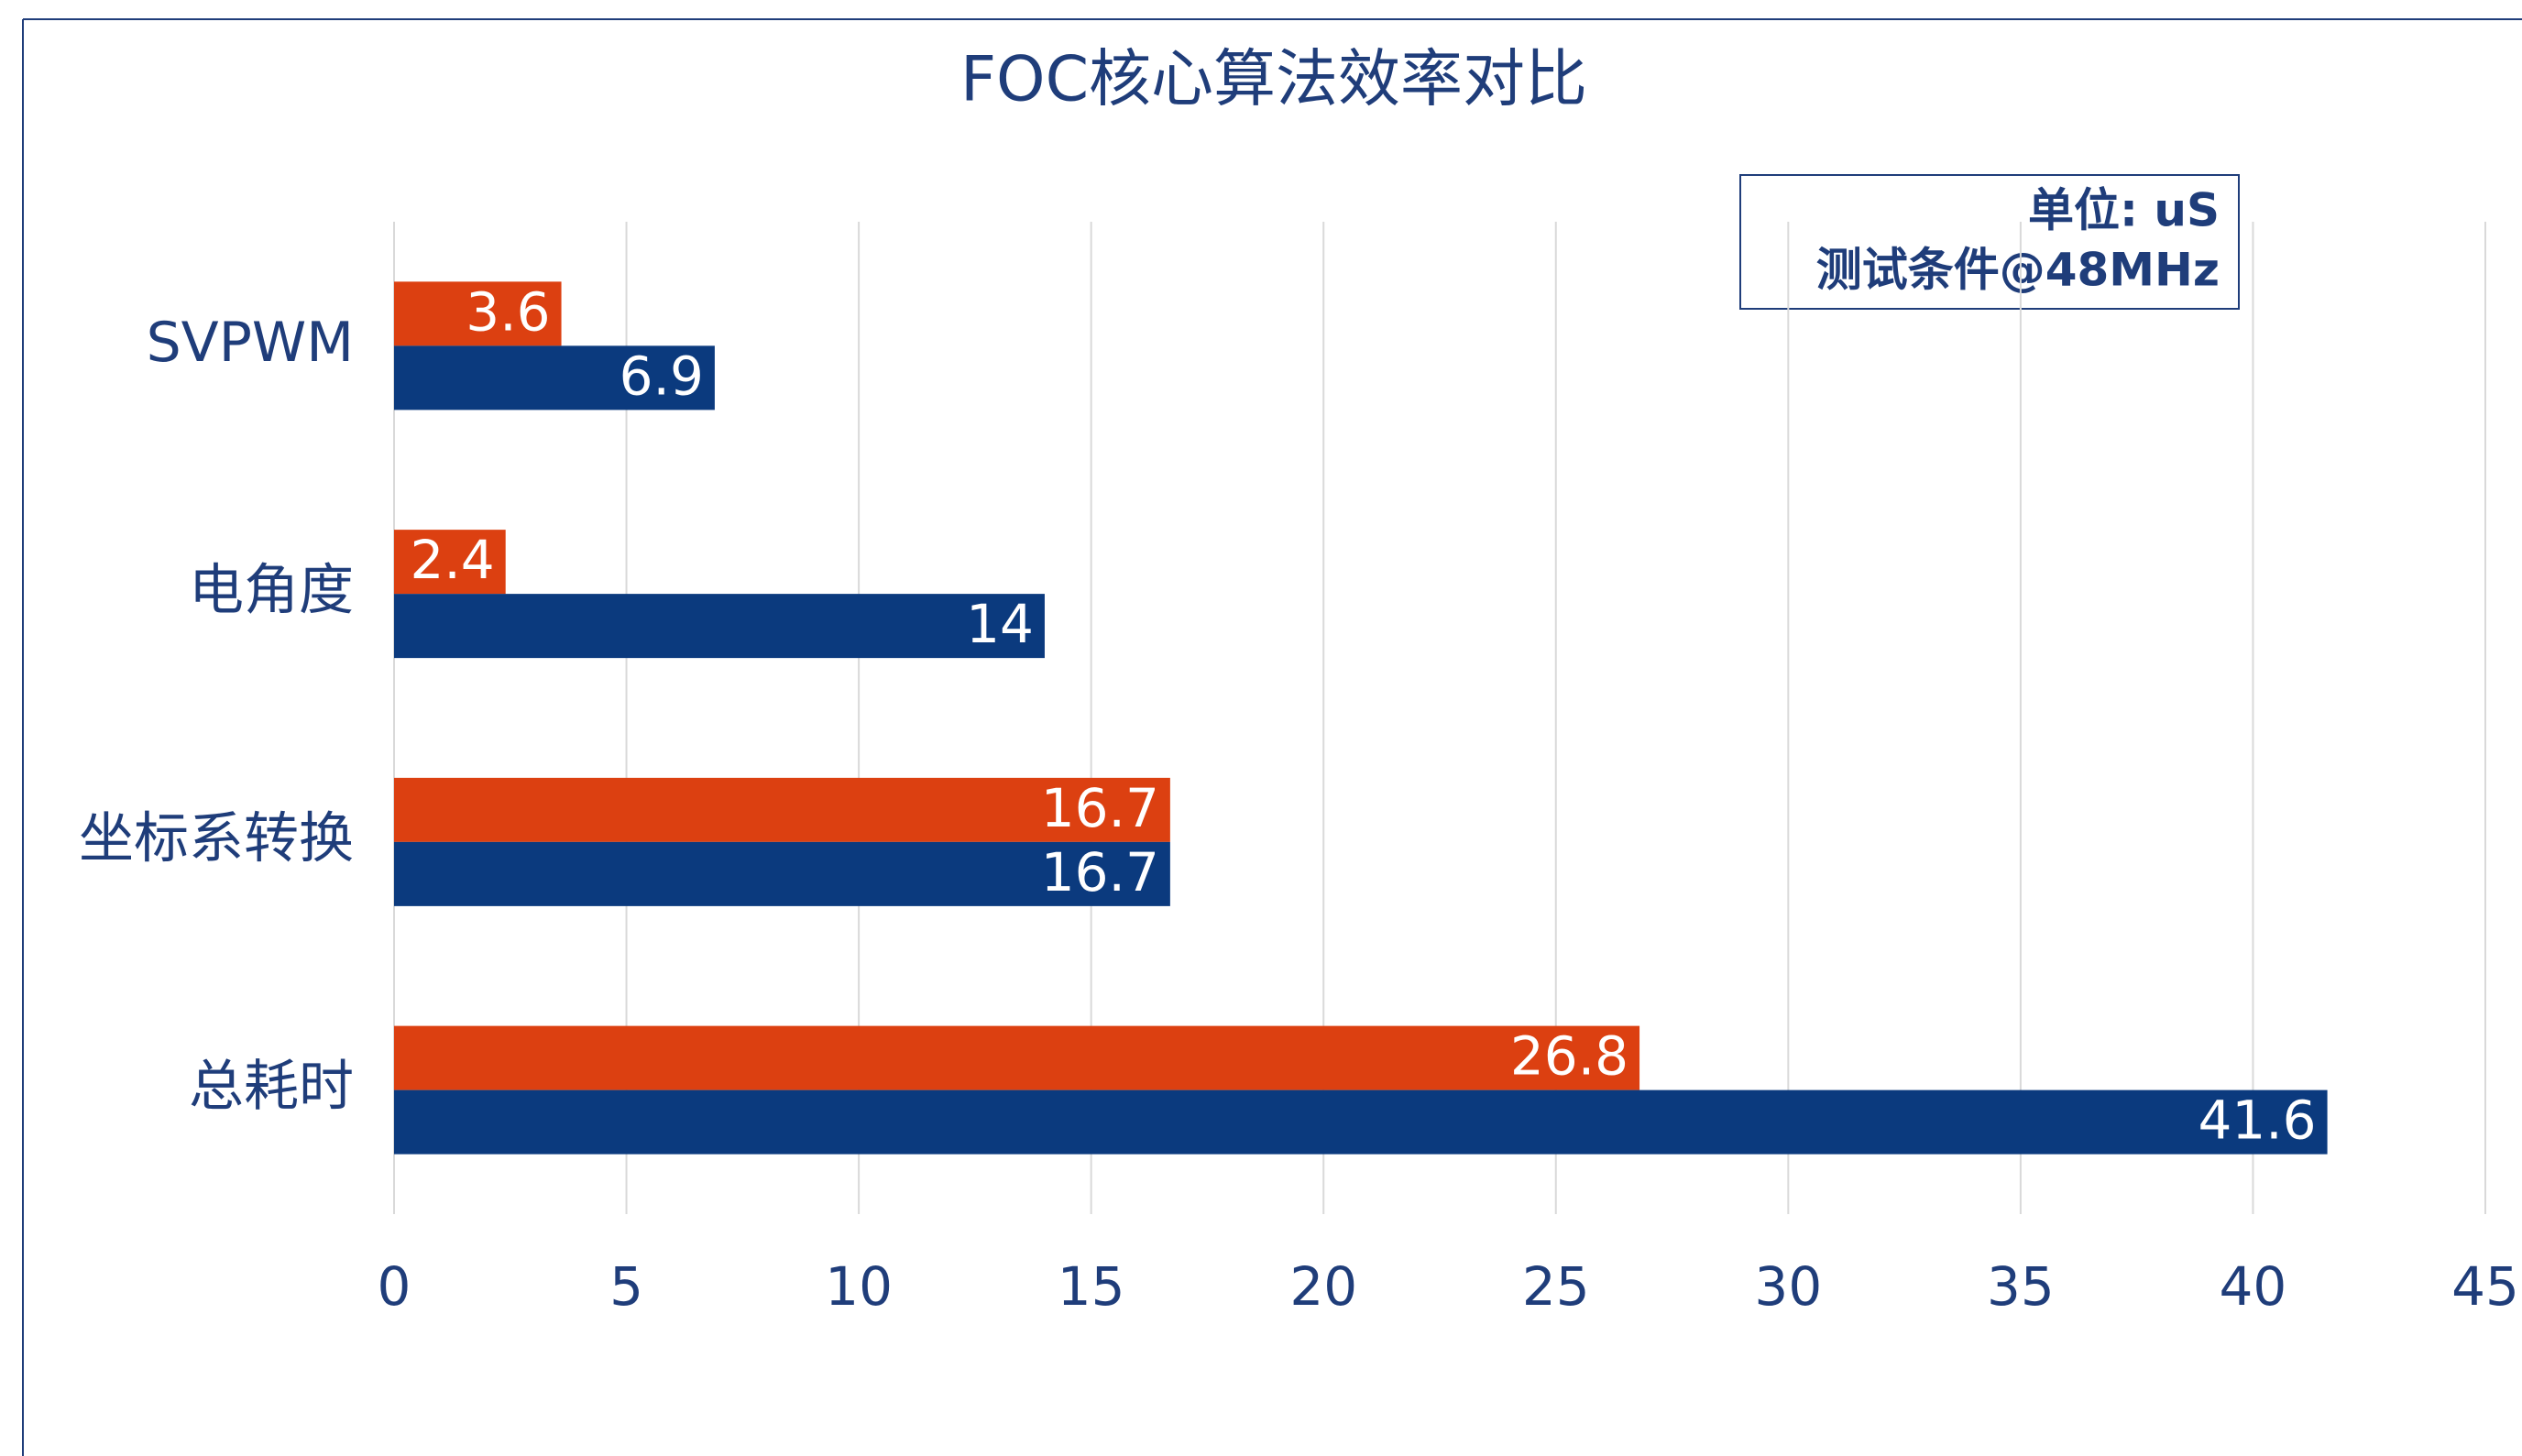  What do you see at coordinates (1788, 1286) in the screenshot?
I see `x-tick-label: 30` at bounding box center [1788, 1286].